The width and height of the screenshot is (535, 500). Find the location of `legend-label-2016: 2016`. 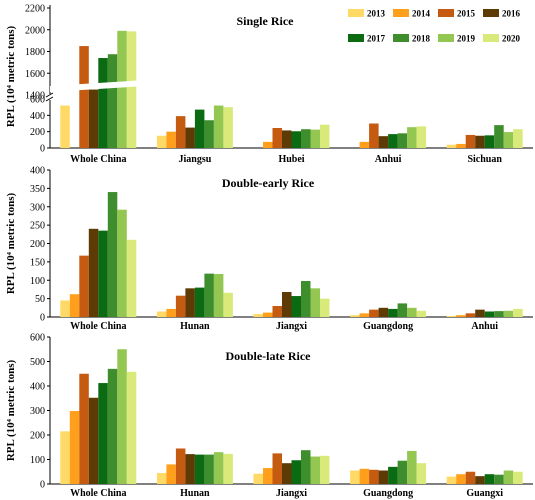

legend-label-2016: 2016 is located at coordinates (511, 14).